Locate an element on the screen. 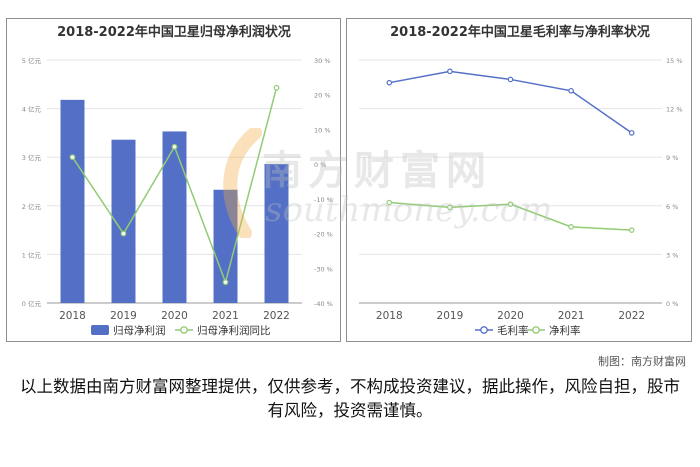  y-right-tick-label: -30 % is located at coordinates (323, 269).